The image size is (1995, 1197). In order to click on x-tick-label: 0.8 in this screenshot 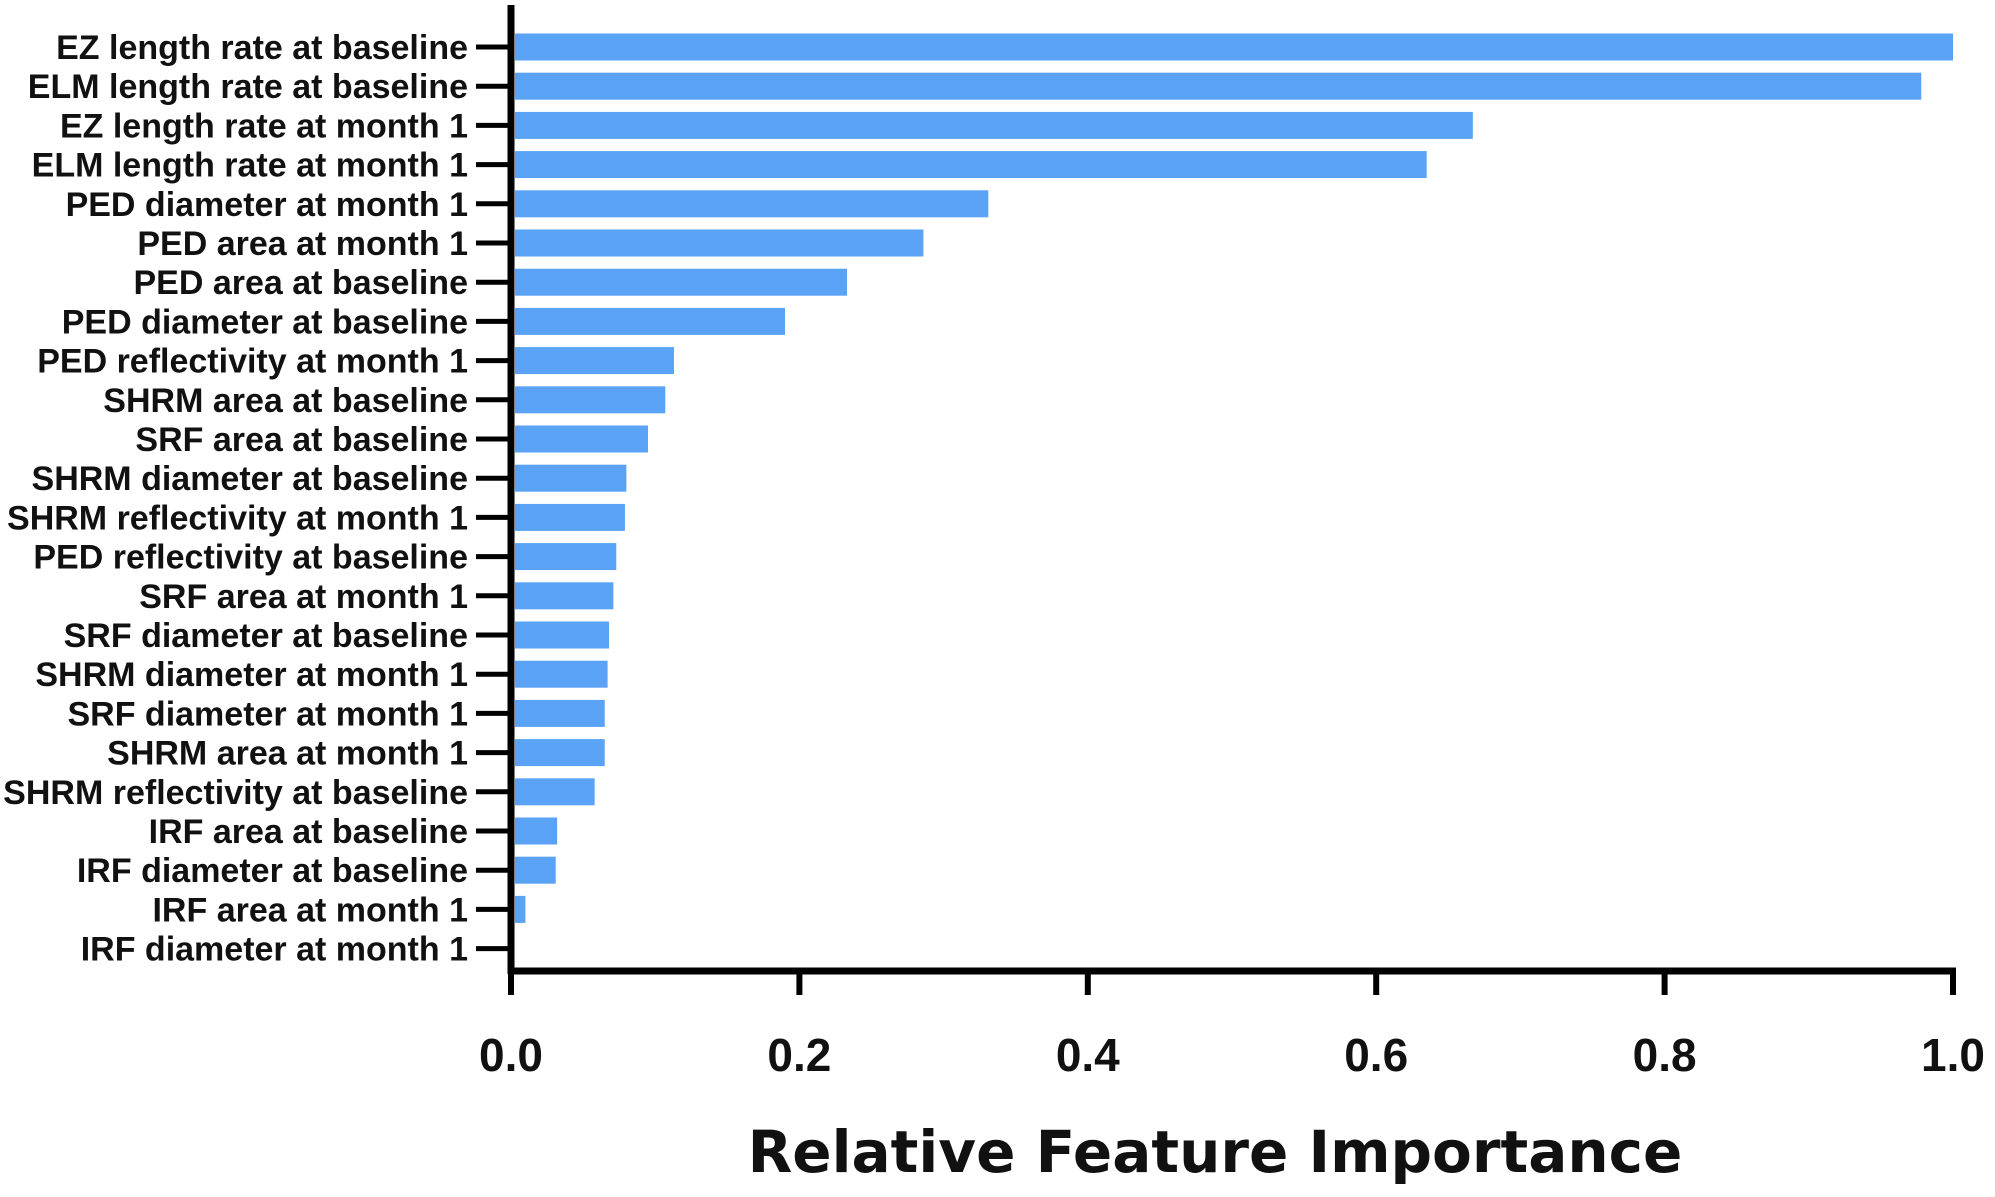, I will do `click(1665, 1055)`.